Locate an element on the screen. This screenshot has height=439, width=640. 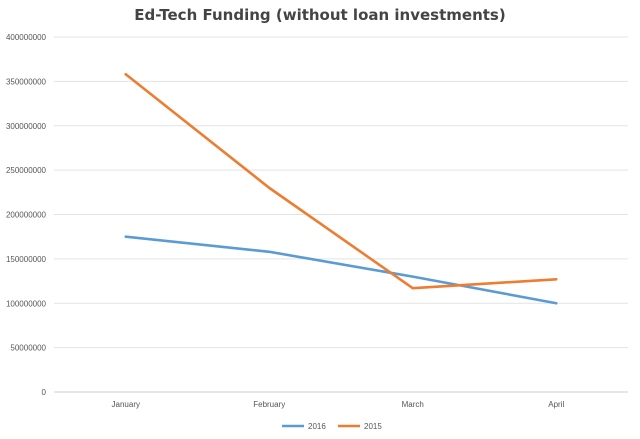
y-tick-label: 200000000 is located at coordinates (26, 215).